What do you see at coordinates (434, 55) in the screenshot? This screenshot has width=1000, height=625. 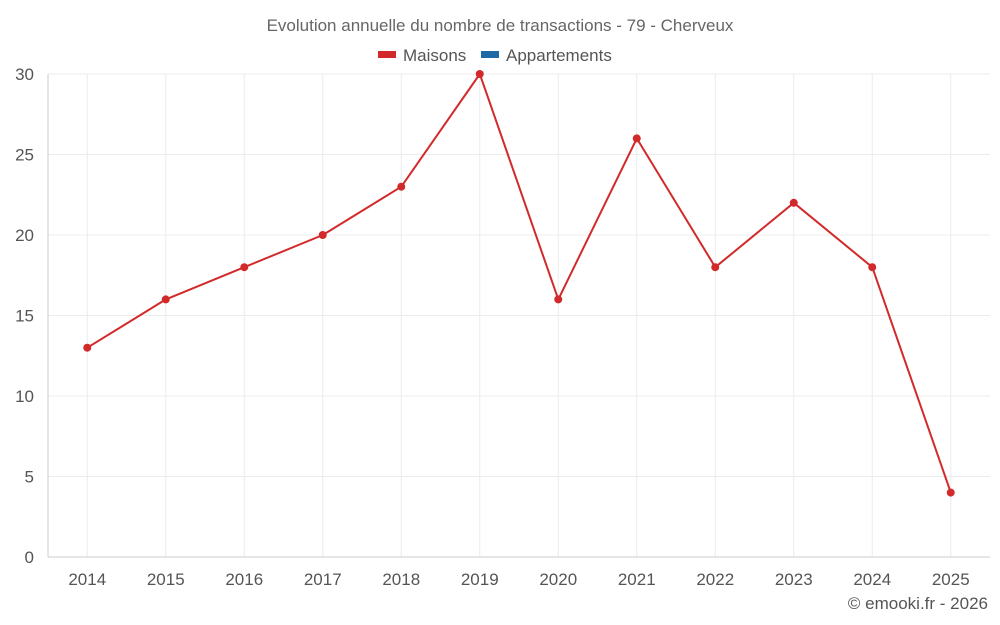 I see `legend-label-maisons: Maisons` at bounding box center [434, 55].